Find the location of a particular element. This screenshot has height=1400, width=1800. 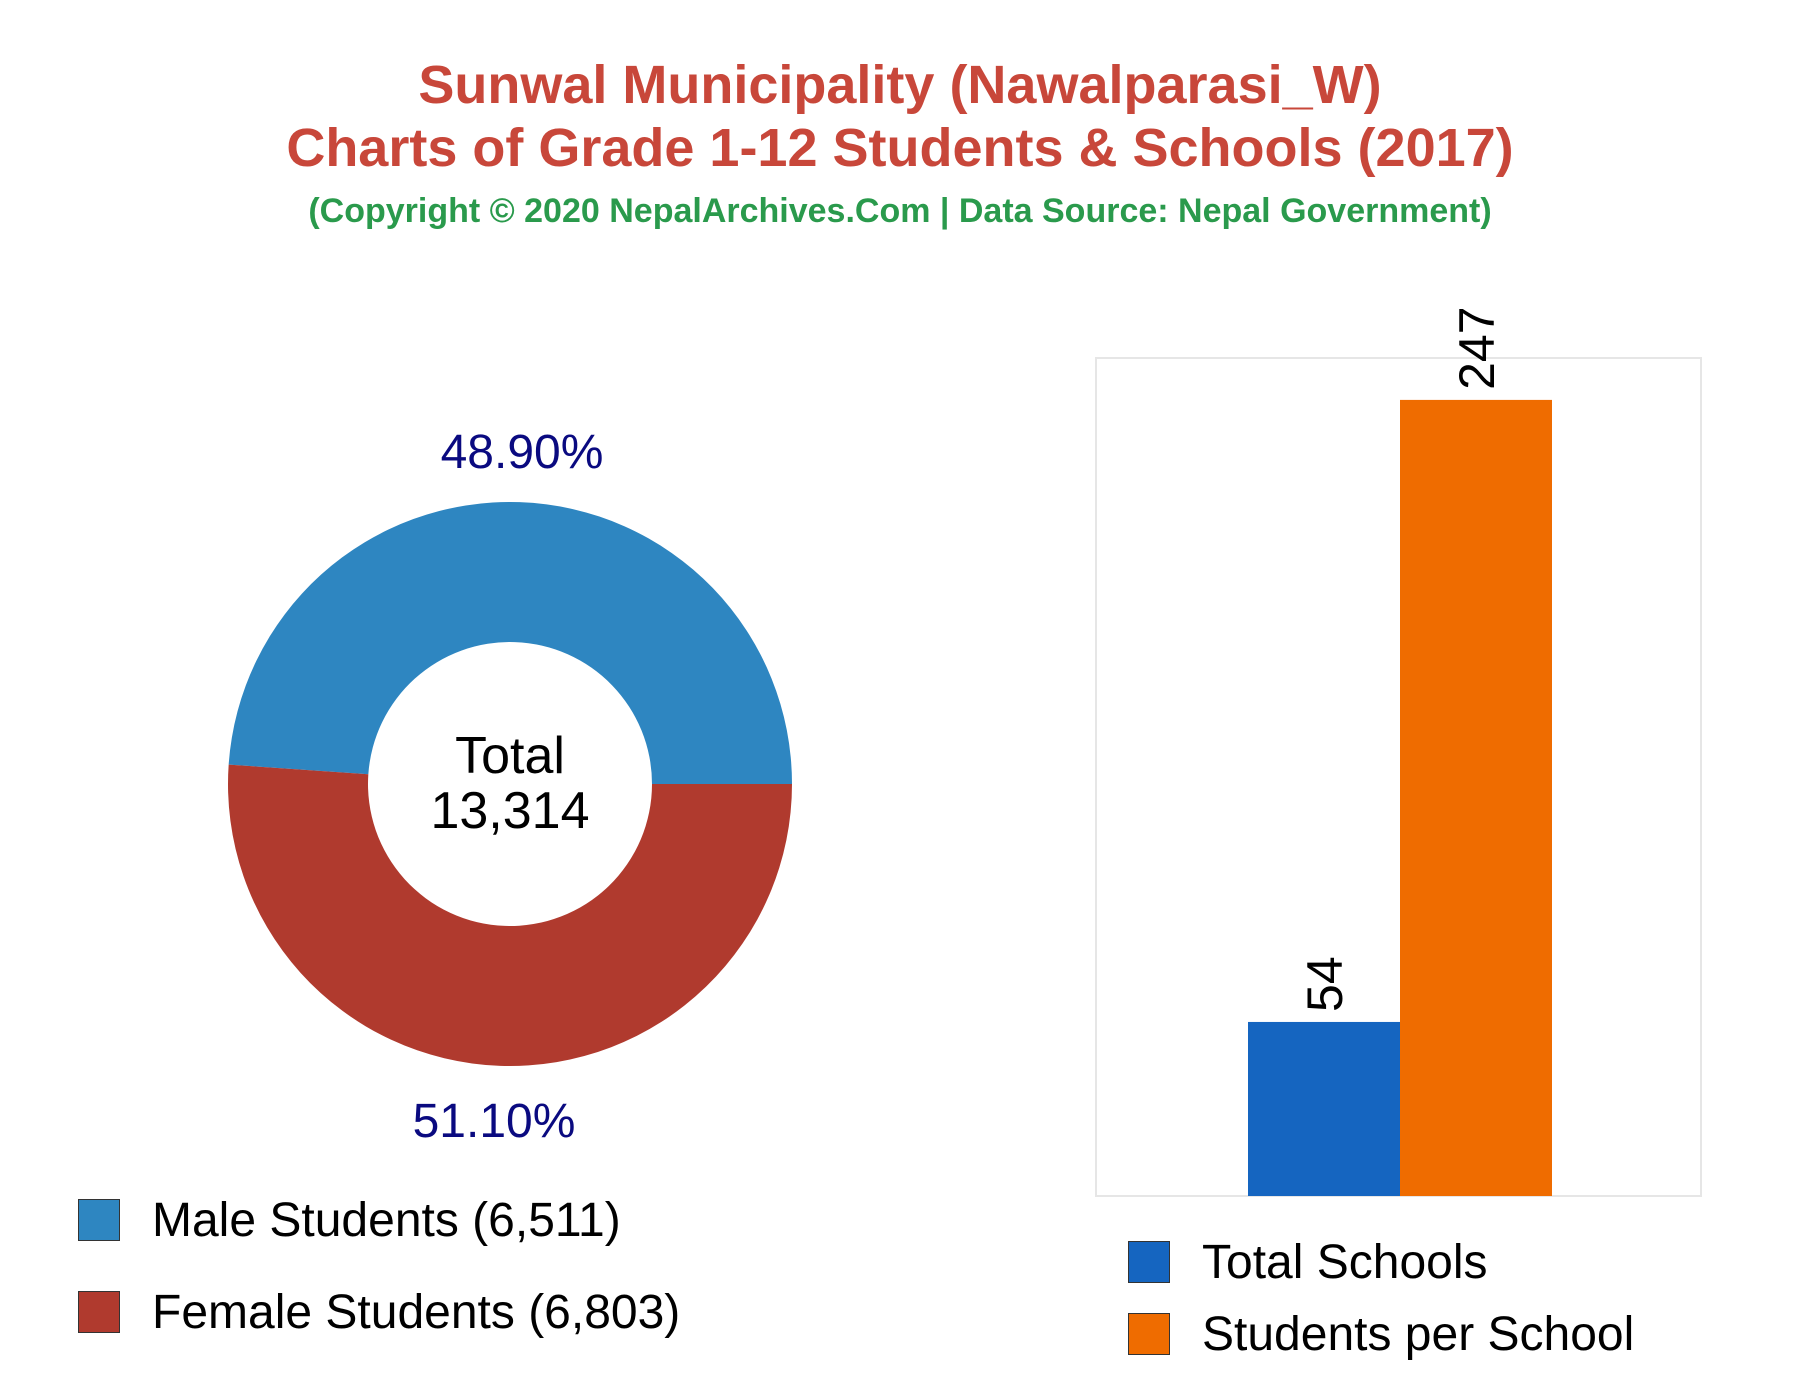

legend-item-total-schools: Total Schools is located at coordinates (1381, 1262).